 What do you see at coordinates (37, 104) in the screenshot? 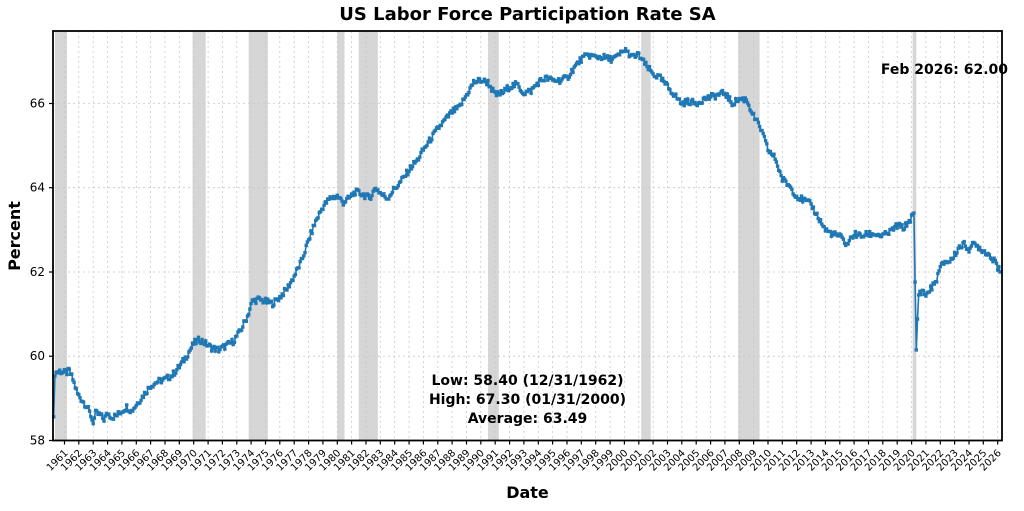
I see `y-tick-label: 66` at bounding box center [37, 104].